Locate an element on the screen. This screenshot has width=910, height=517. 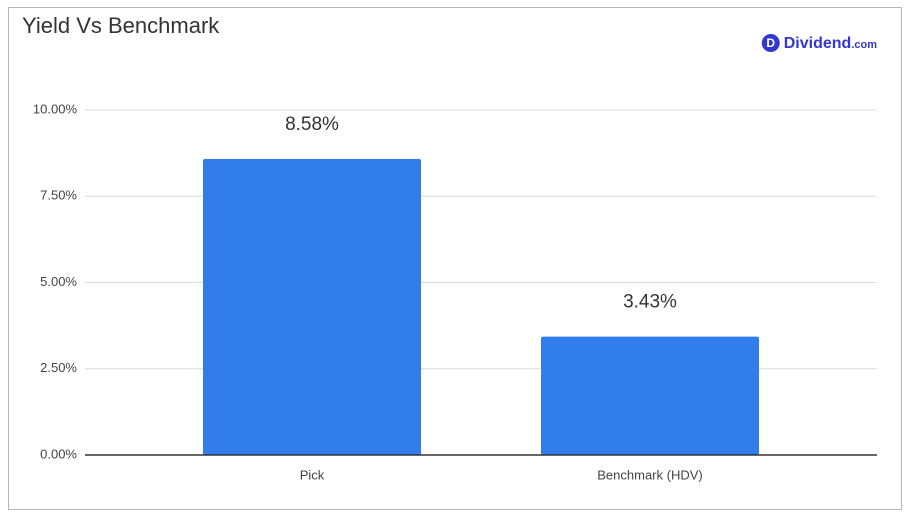
value-label: 3.43% is located at coordinates (650, 302).